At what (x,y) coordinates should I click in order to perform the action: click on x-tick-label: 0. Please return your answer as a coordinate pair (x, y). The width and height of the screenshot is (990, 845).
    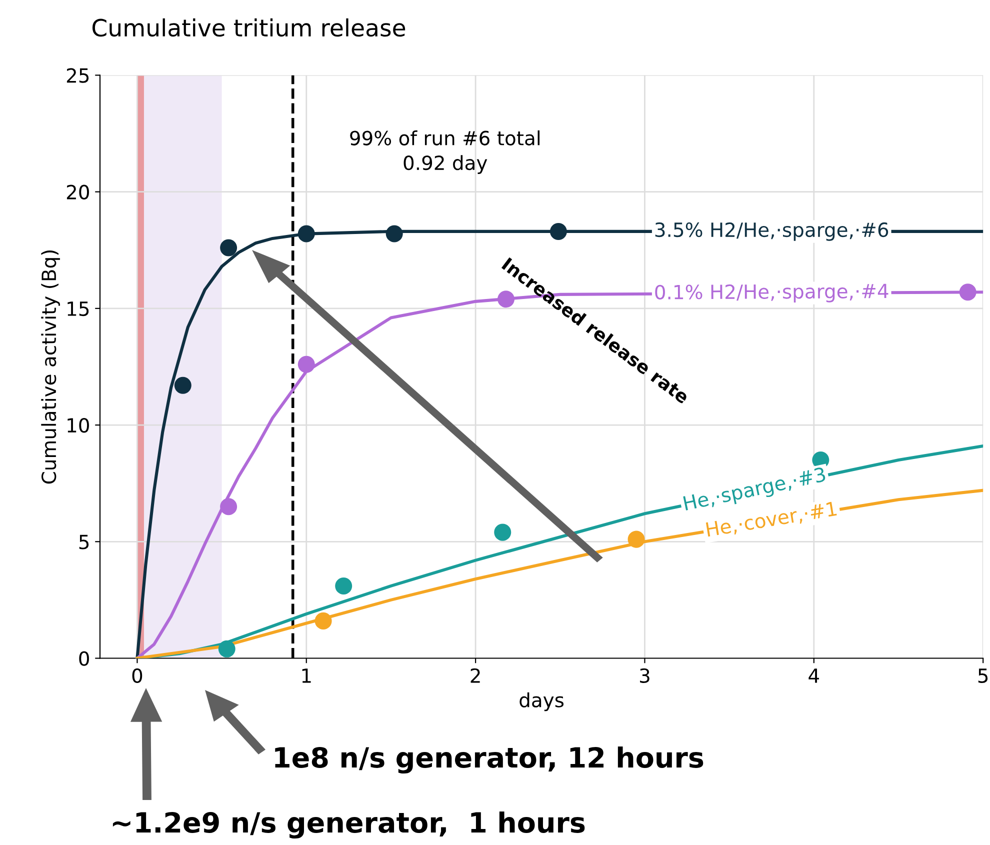
    Looking at the image, I should click on (137, 676).